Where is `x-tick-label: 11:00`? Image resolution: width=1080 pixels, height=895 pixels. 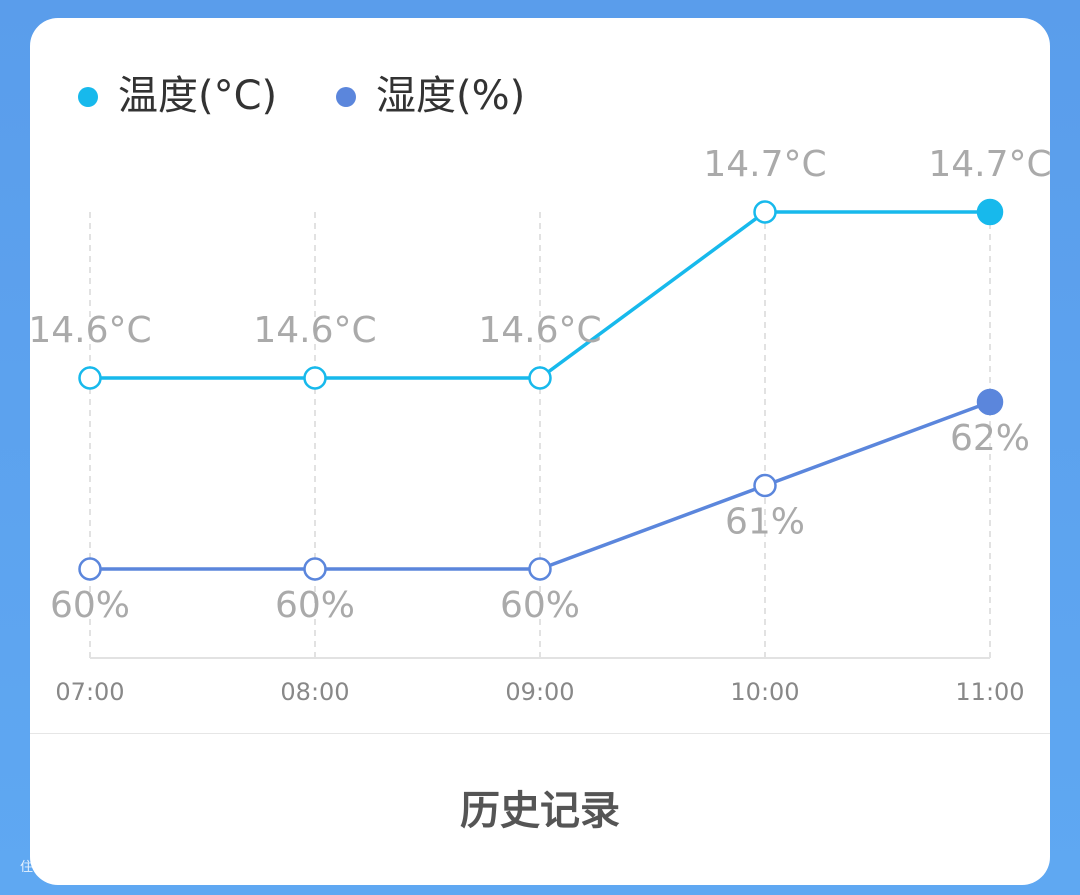
x-tick-label: 11:00 is located at coordinates (989, 692).